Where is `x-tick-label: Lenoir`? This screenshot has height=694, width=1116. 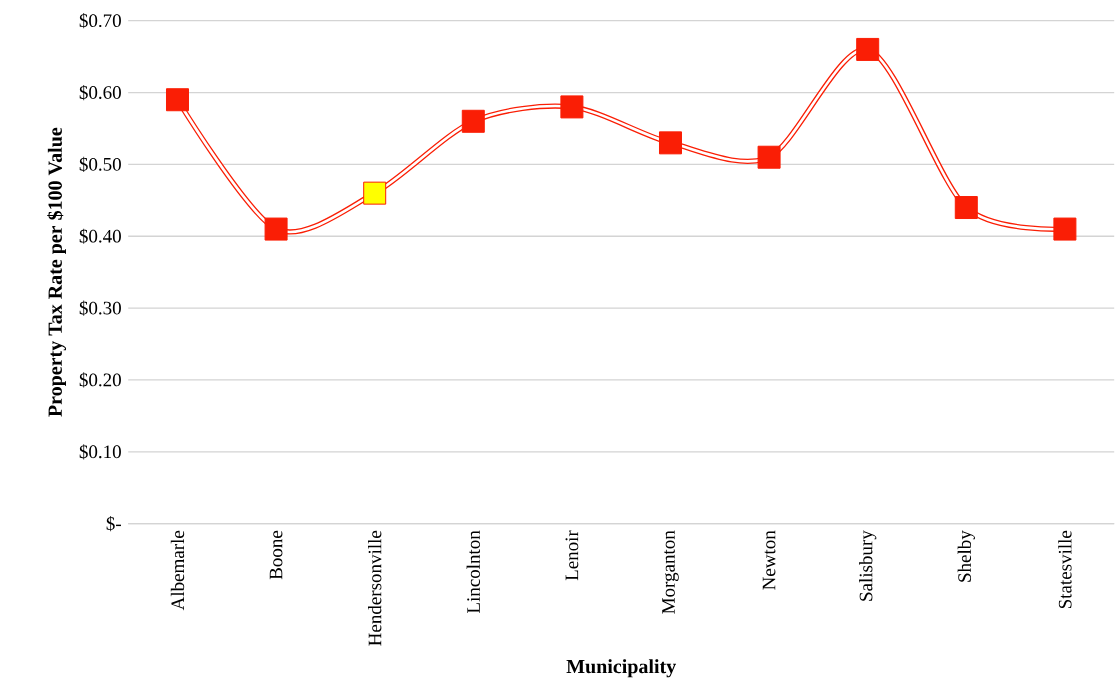
x-tick-label: Lenoir is located at coordinates (572, 555).